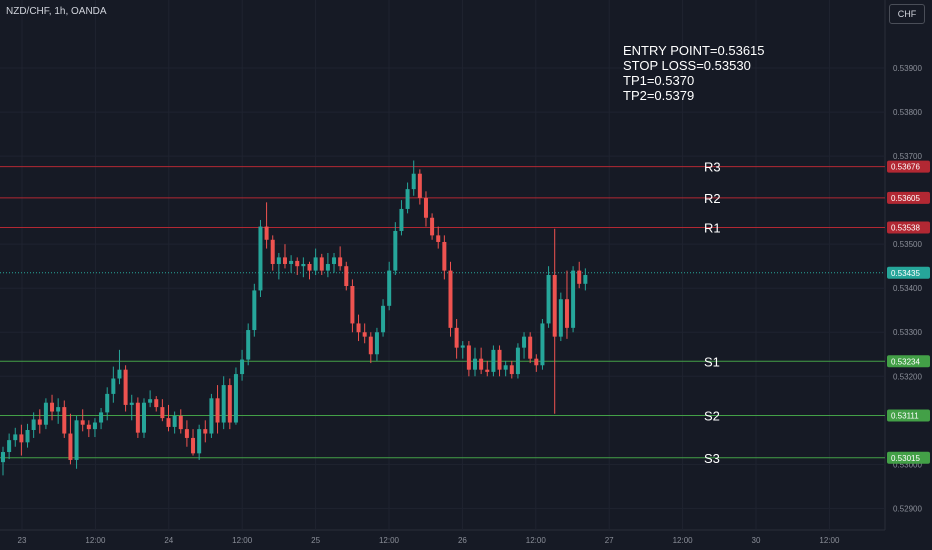 The image size is (932, 550). I want to click on tp1-text: TP1=0.5370, so click(659, 80).